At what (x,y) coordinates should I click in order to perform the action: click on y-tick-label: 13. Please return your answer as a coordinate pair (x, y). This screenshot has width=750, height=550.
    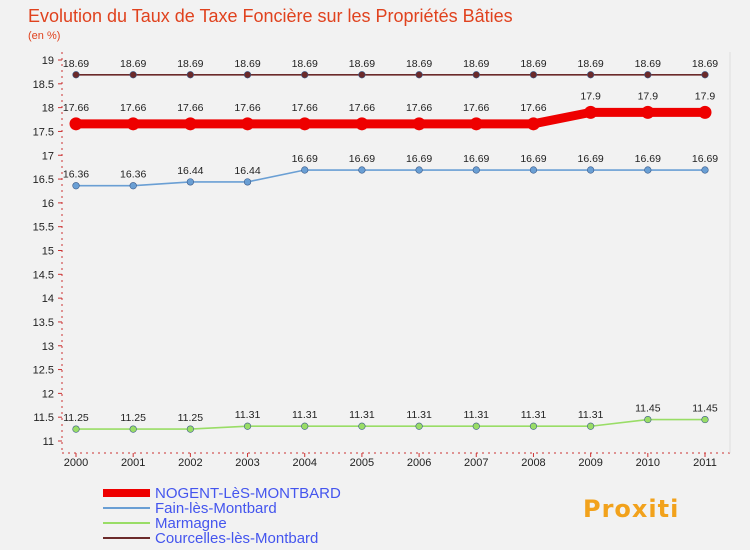
    Looking at the image, I should click on (48, 347).